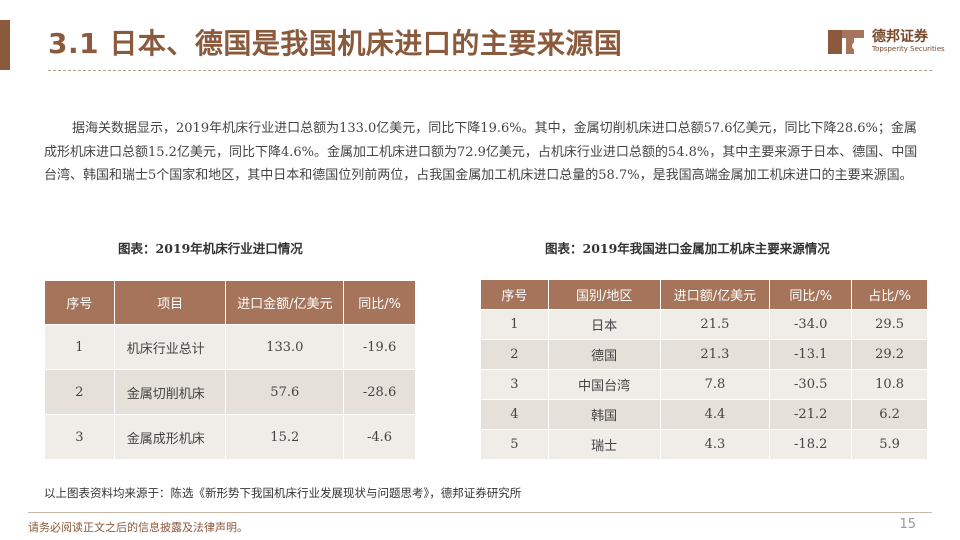 The image size is (960, 540). What do you see at coordinates (715, 324) in the screenshot?
I see `table-cell: 21.5` at bounding box center [715, 324].